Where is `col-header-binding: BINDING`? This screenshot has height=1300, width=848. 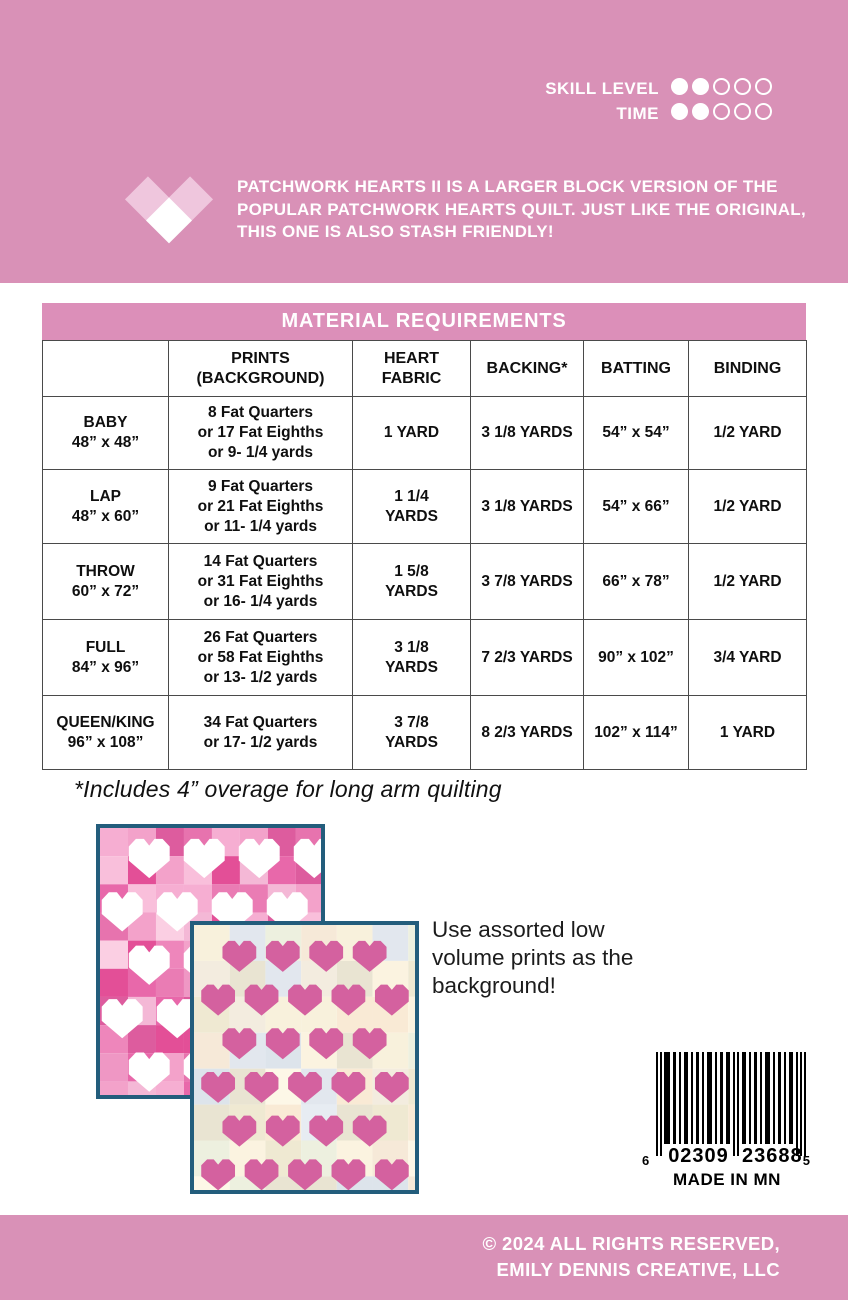 col-header-binding: BINDING is located at coordinates (747, 368).